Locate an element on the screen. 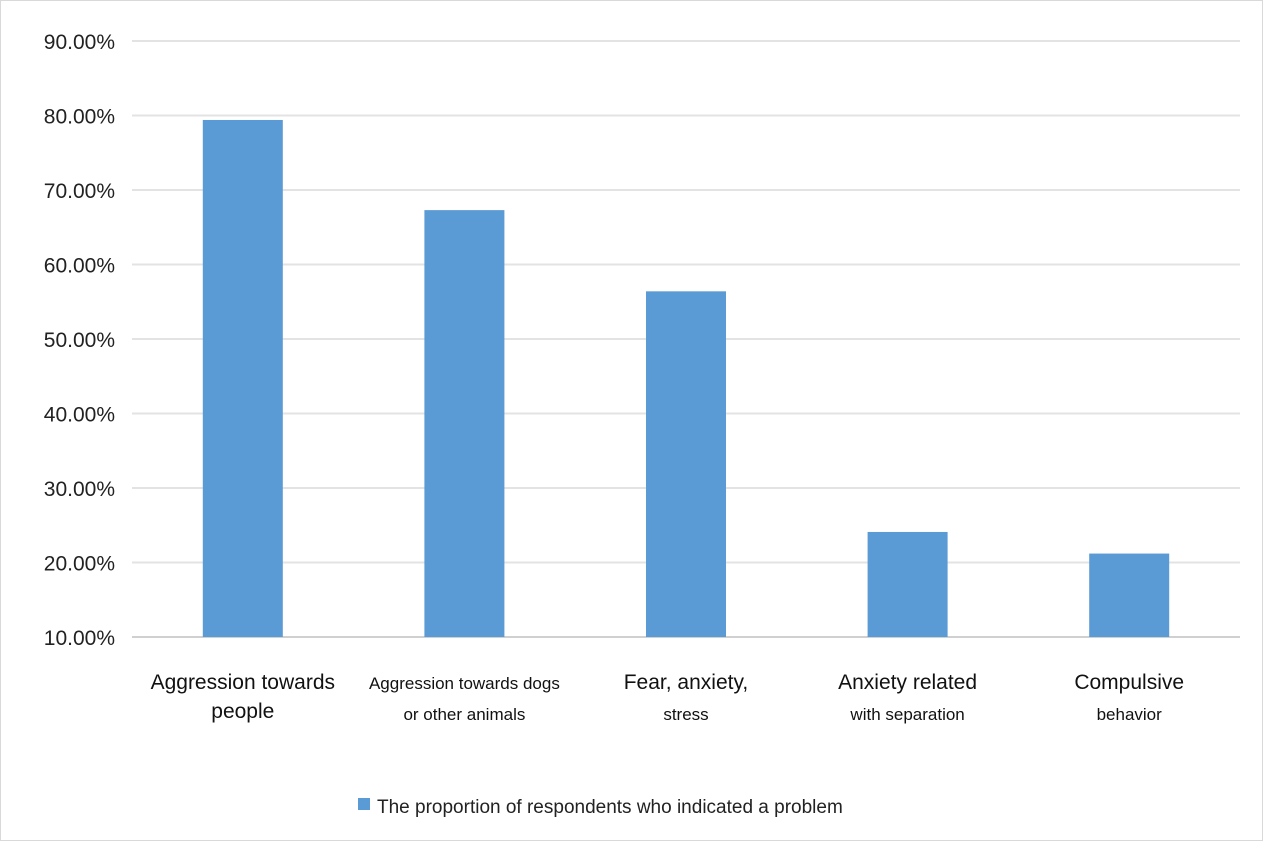  x-category-label: Aggression towards is located at coordinates (243, 682).